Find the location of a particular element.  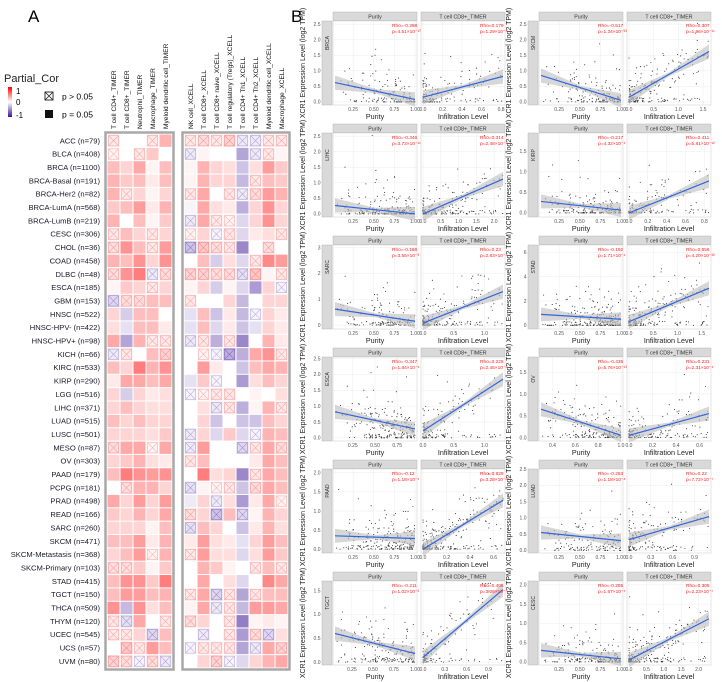

cancer-label: SARC is located at coordinates (328, 267).